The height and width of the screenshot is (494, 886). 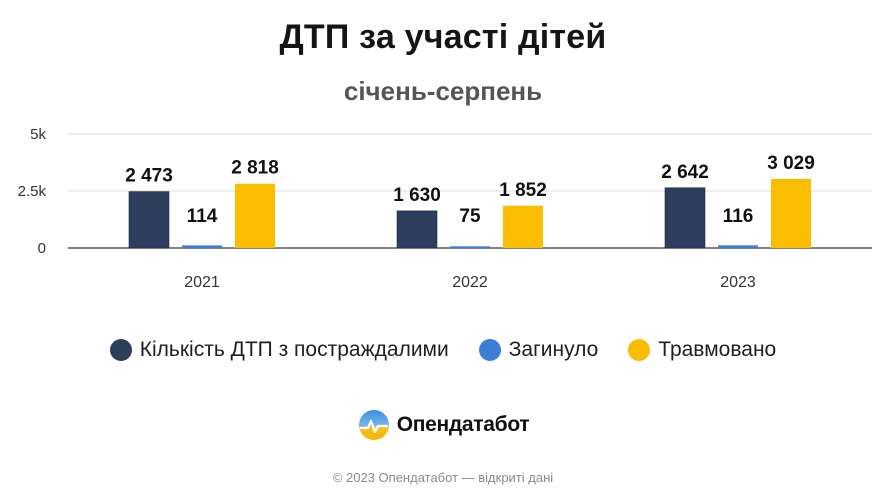 What do you see at coordinates (685, 218) in the screenshot?
I see `bar-accidents-2023` at bounding box center [685, 218].